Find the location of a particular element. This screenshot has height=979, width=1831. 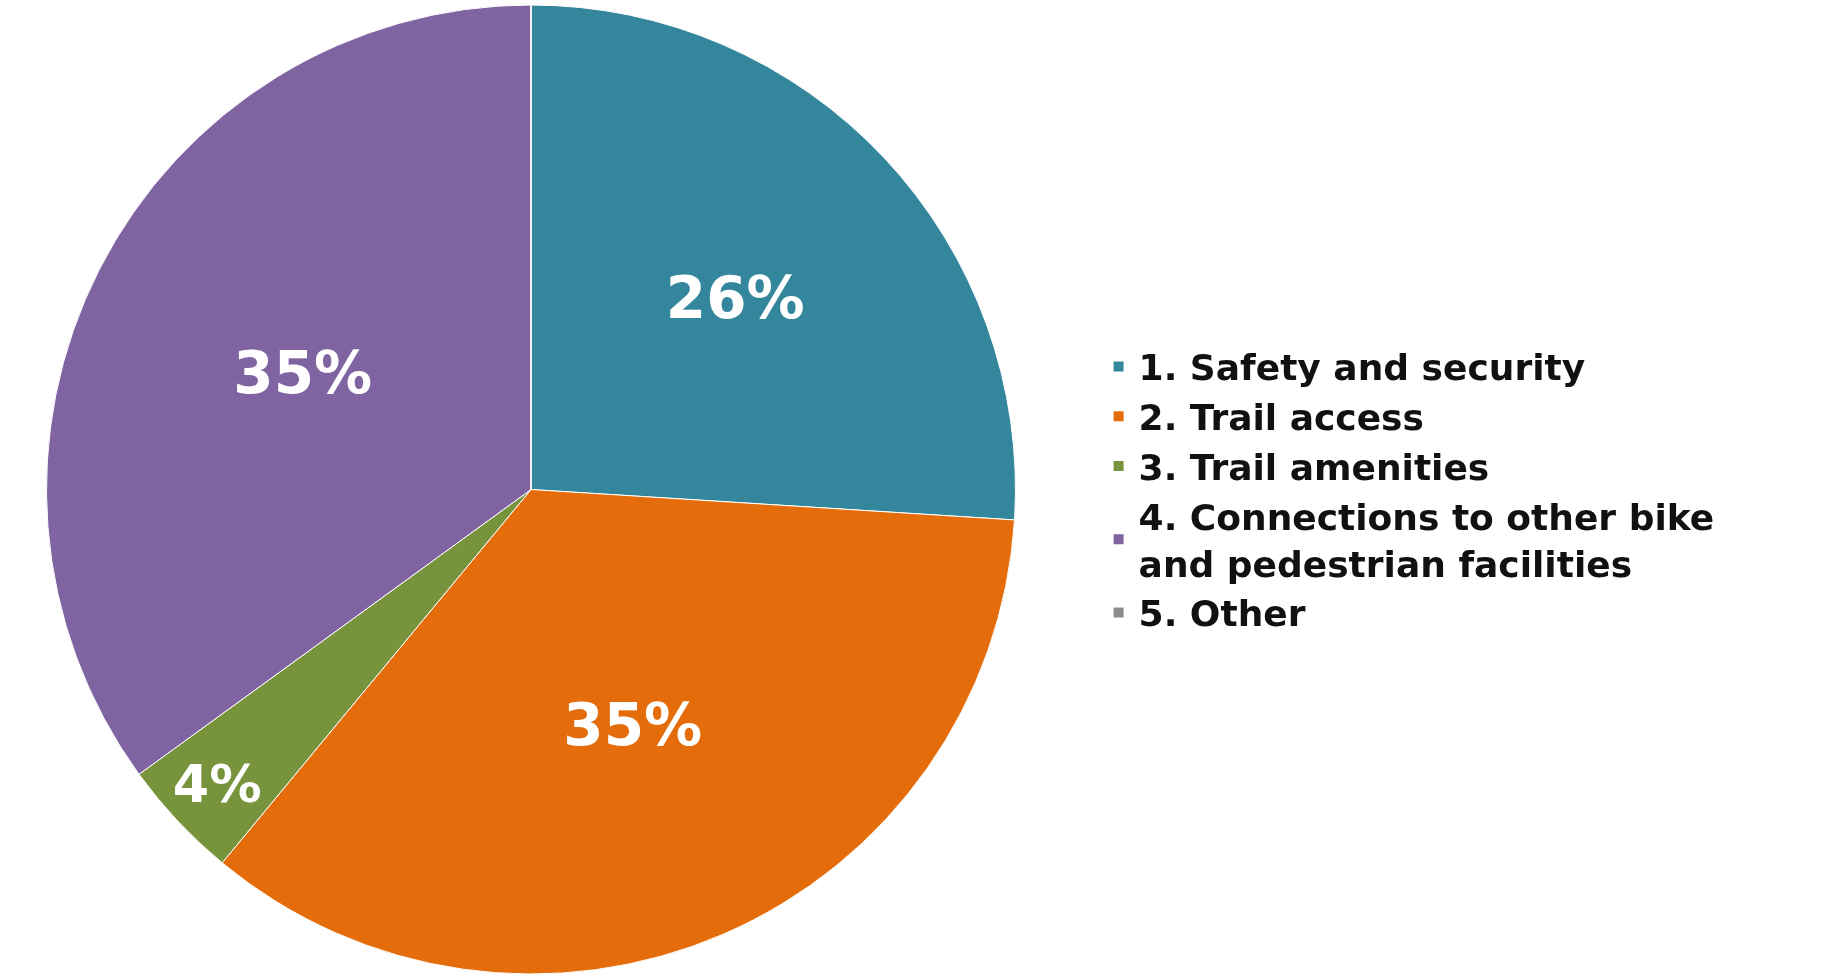

legend-label: 4. Connections to other bike and pedestrian facilities is located at coordinates (1426, 540).